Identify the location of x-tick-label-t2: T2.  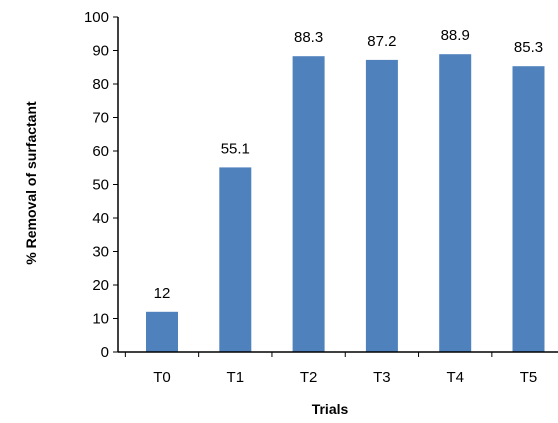
(309, 377).